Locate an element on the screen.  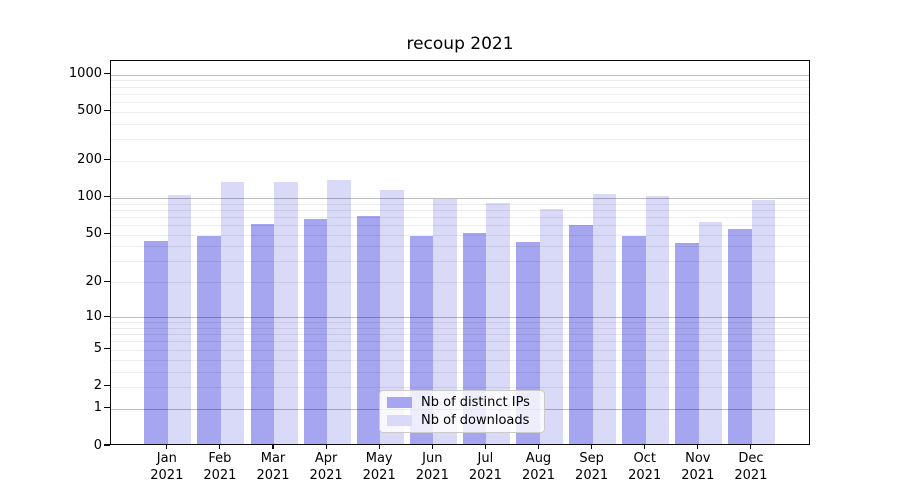
bar-distinct-ips-mar is located at coordinates (262, 333).